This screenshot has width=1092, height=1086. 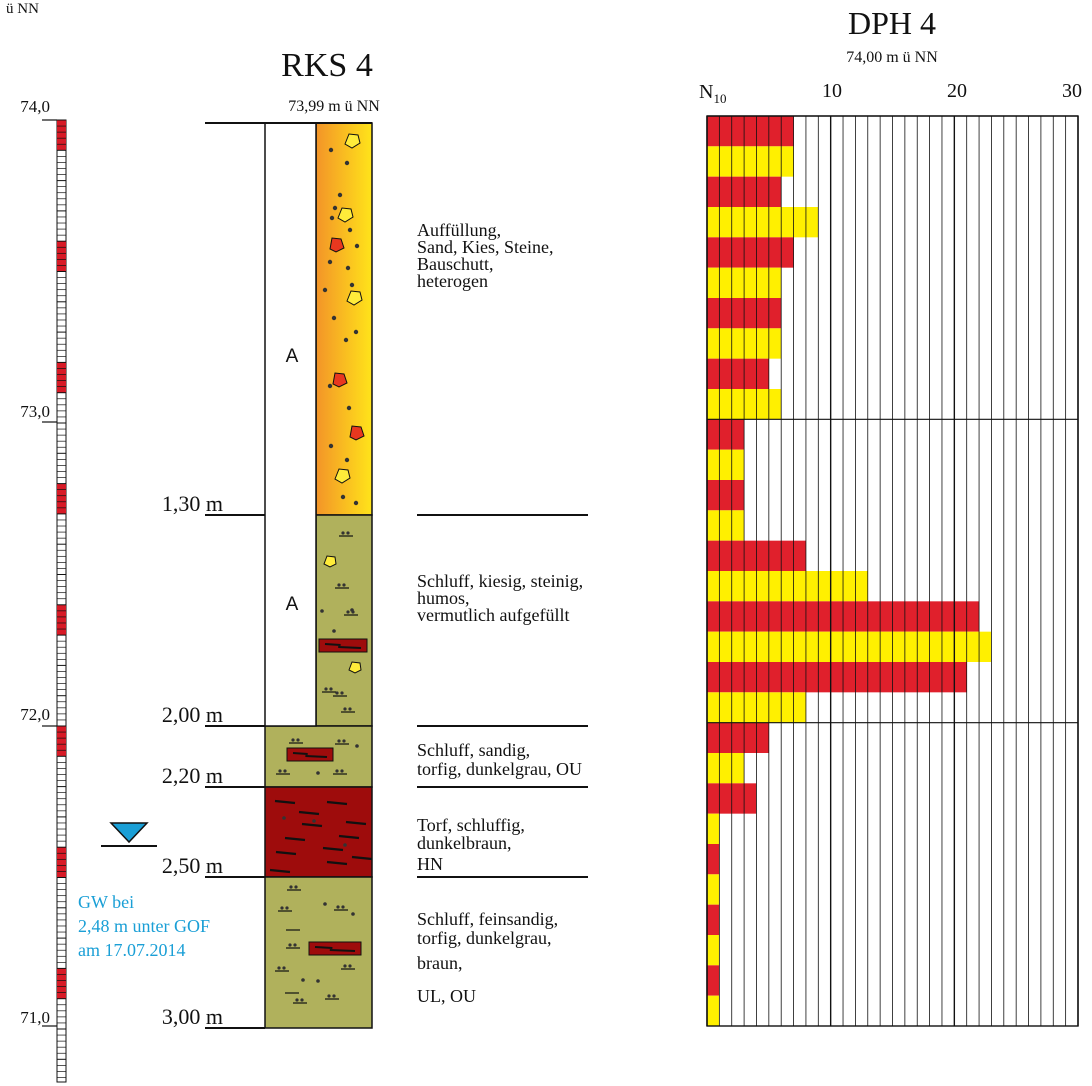 What do you see at coordinates (132, 950) in the screenshot?
I see `svg-text: am 17.07.2014` at bounding box center [132, 950].